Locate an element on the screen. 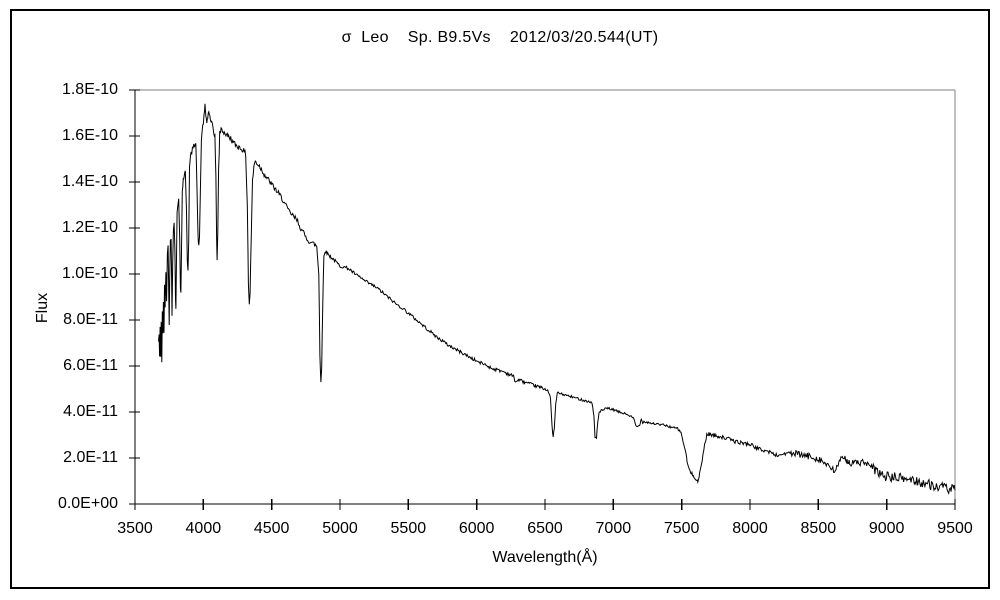  x-axis-title: Wavelength(Å) is located at coordinates (545, 557).